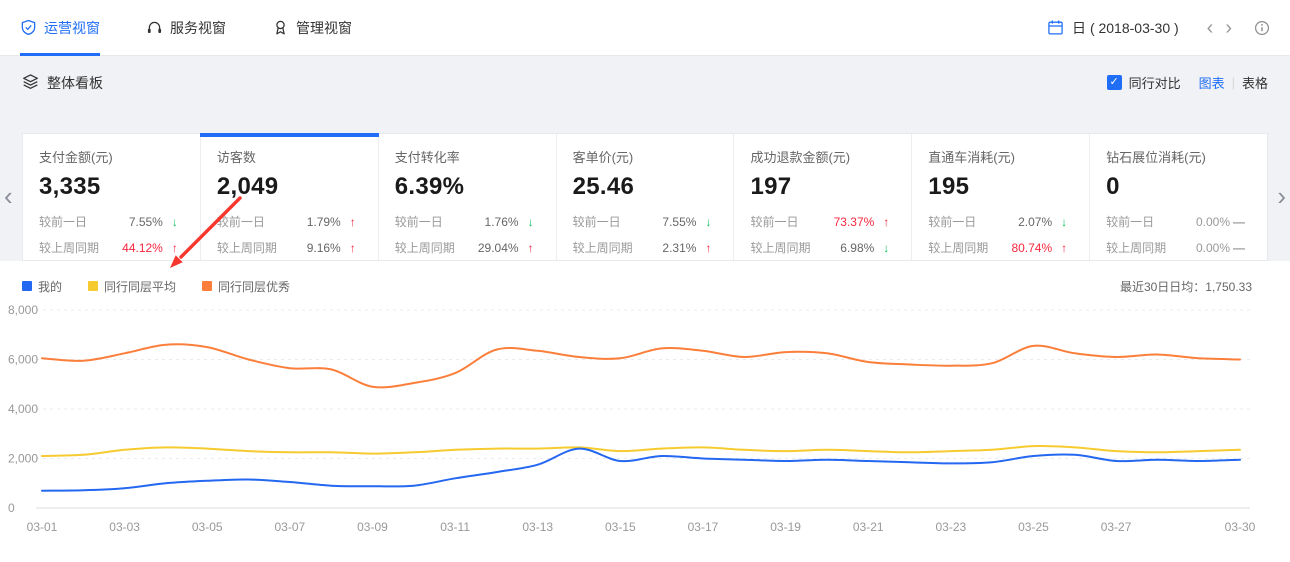 This screenshot has width=1290, height=562. Describe the element at coordinates (8, 196) in the screenshot. I see `cards-scroll-left-button: ‹` at that location.